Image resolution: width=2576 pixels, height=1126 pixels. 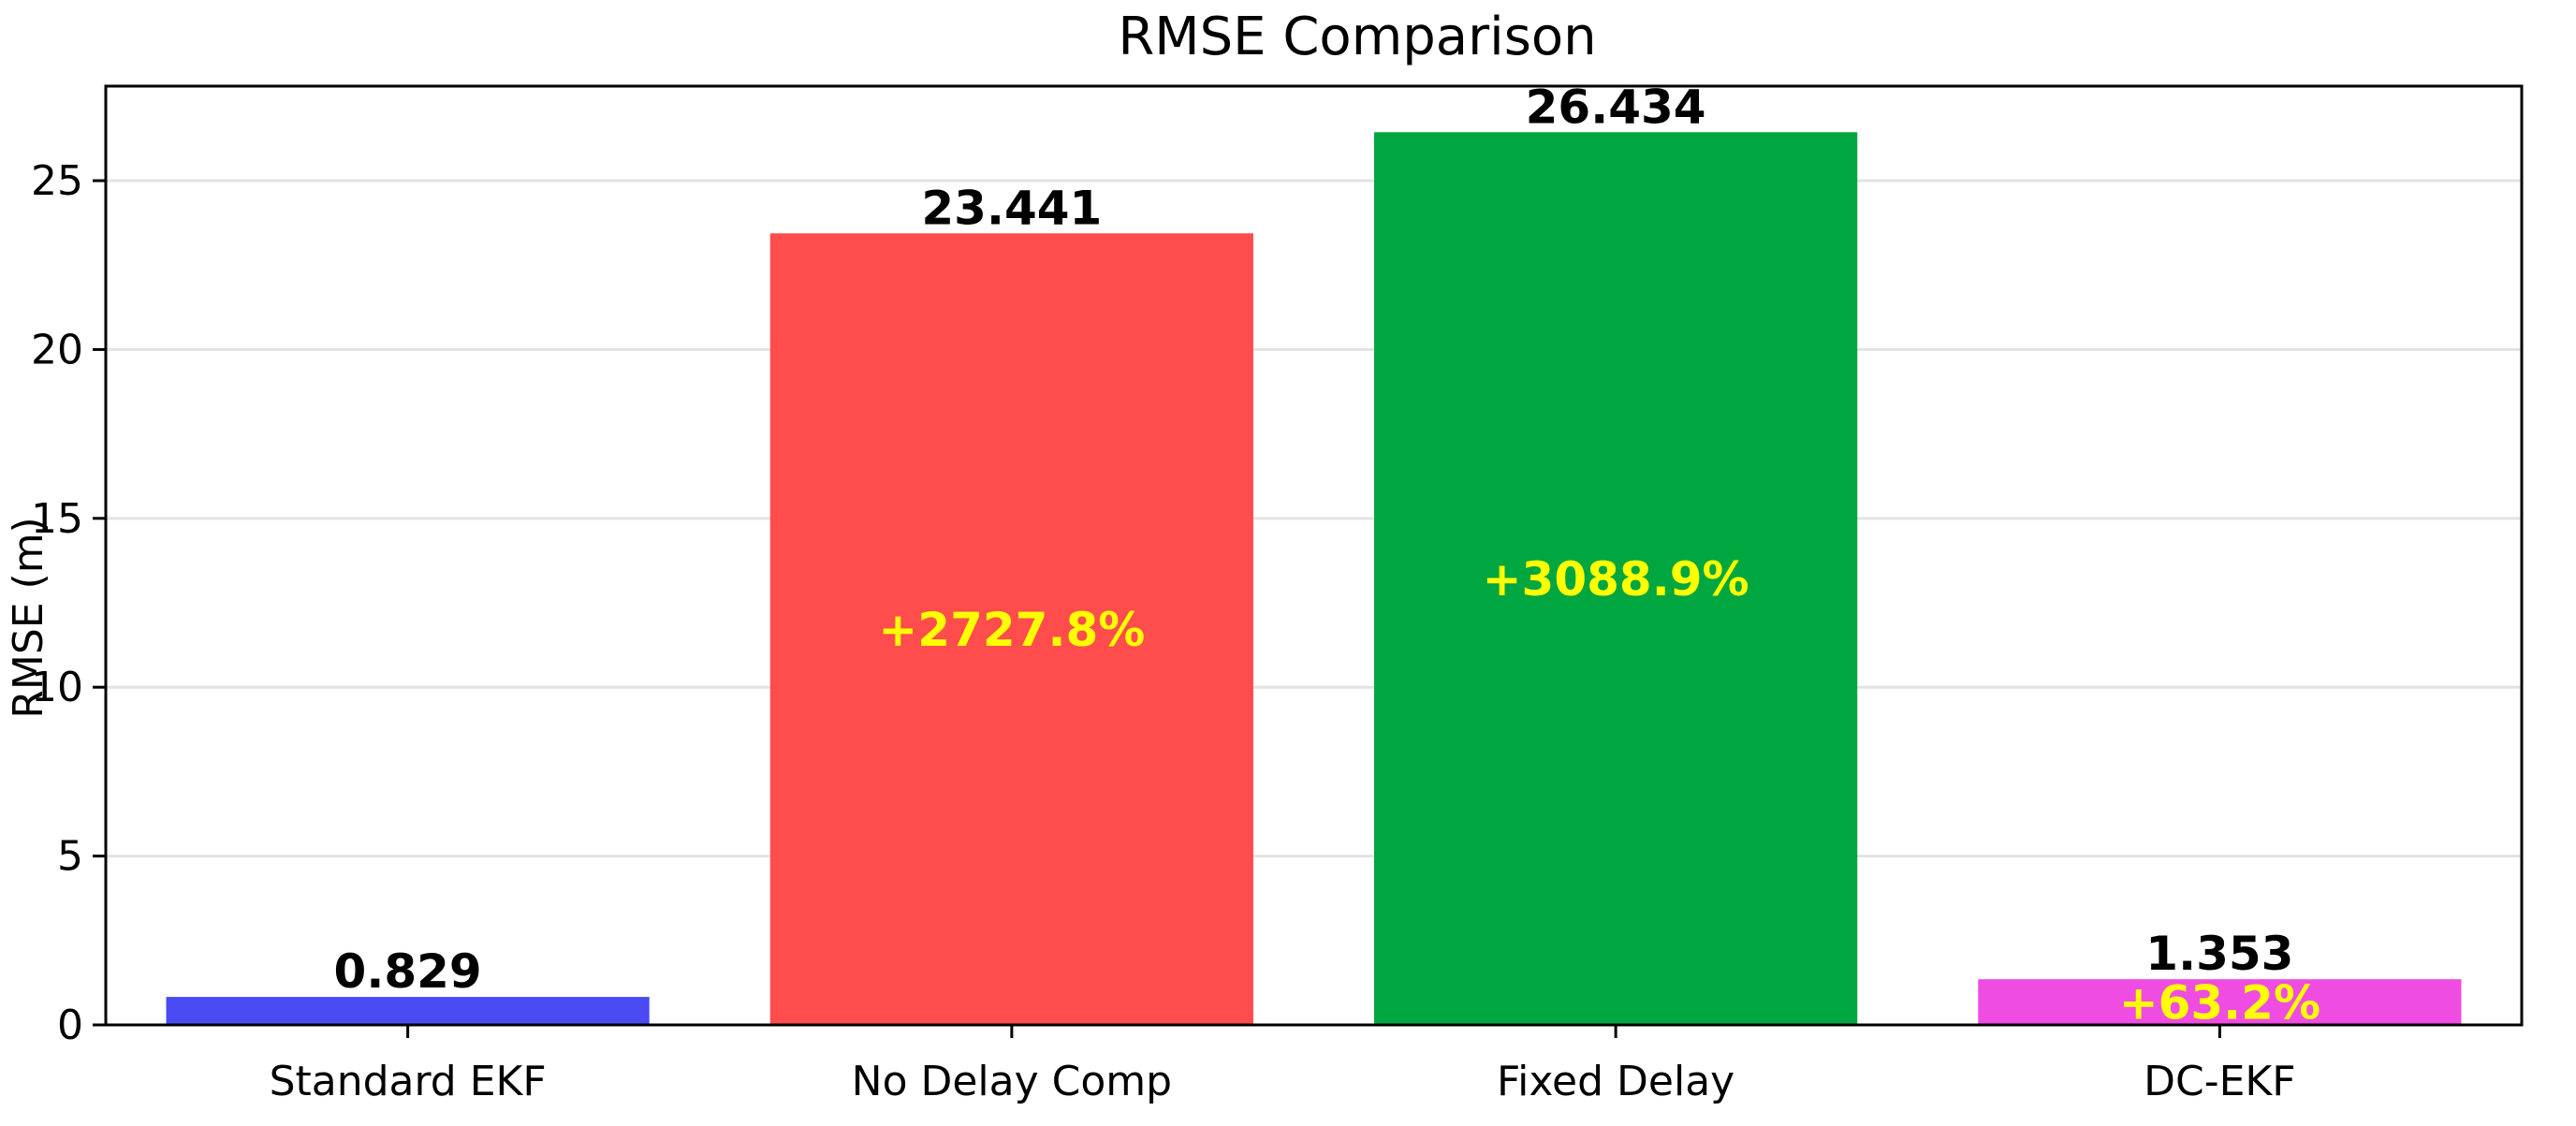 What do you see at coordinates (408, 971) in the screenshot?
I see `bar-value-label: 0.829` at bounding box center [408, 971].